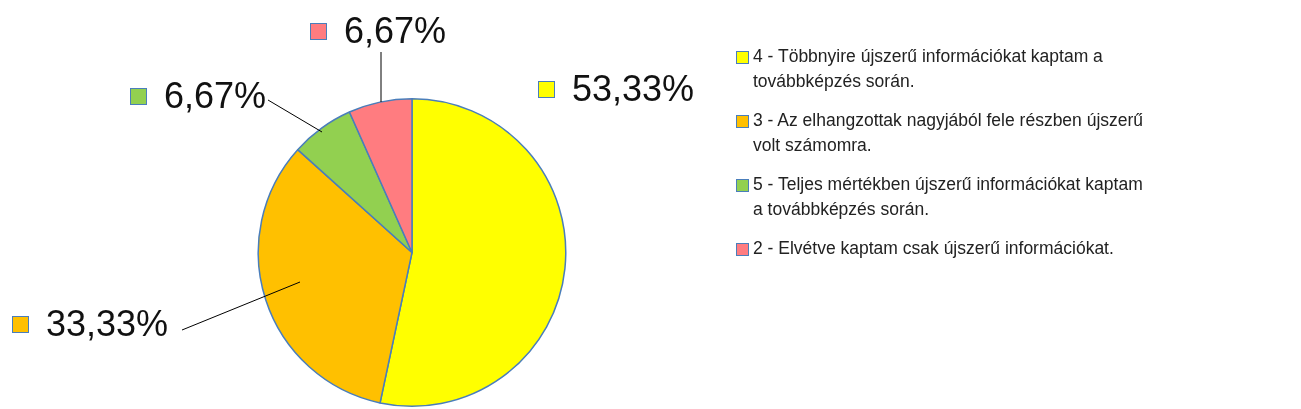  I want to click on data-label: 53,33%, so click(633, 88).